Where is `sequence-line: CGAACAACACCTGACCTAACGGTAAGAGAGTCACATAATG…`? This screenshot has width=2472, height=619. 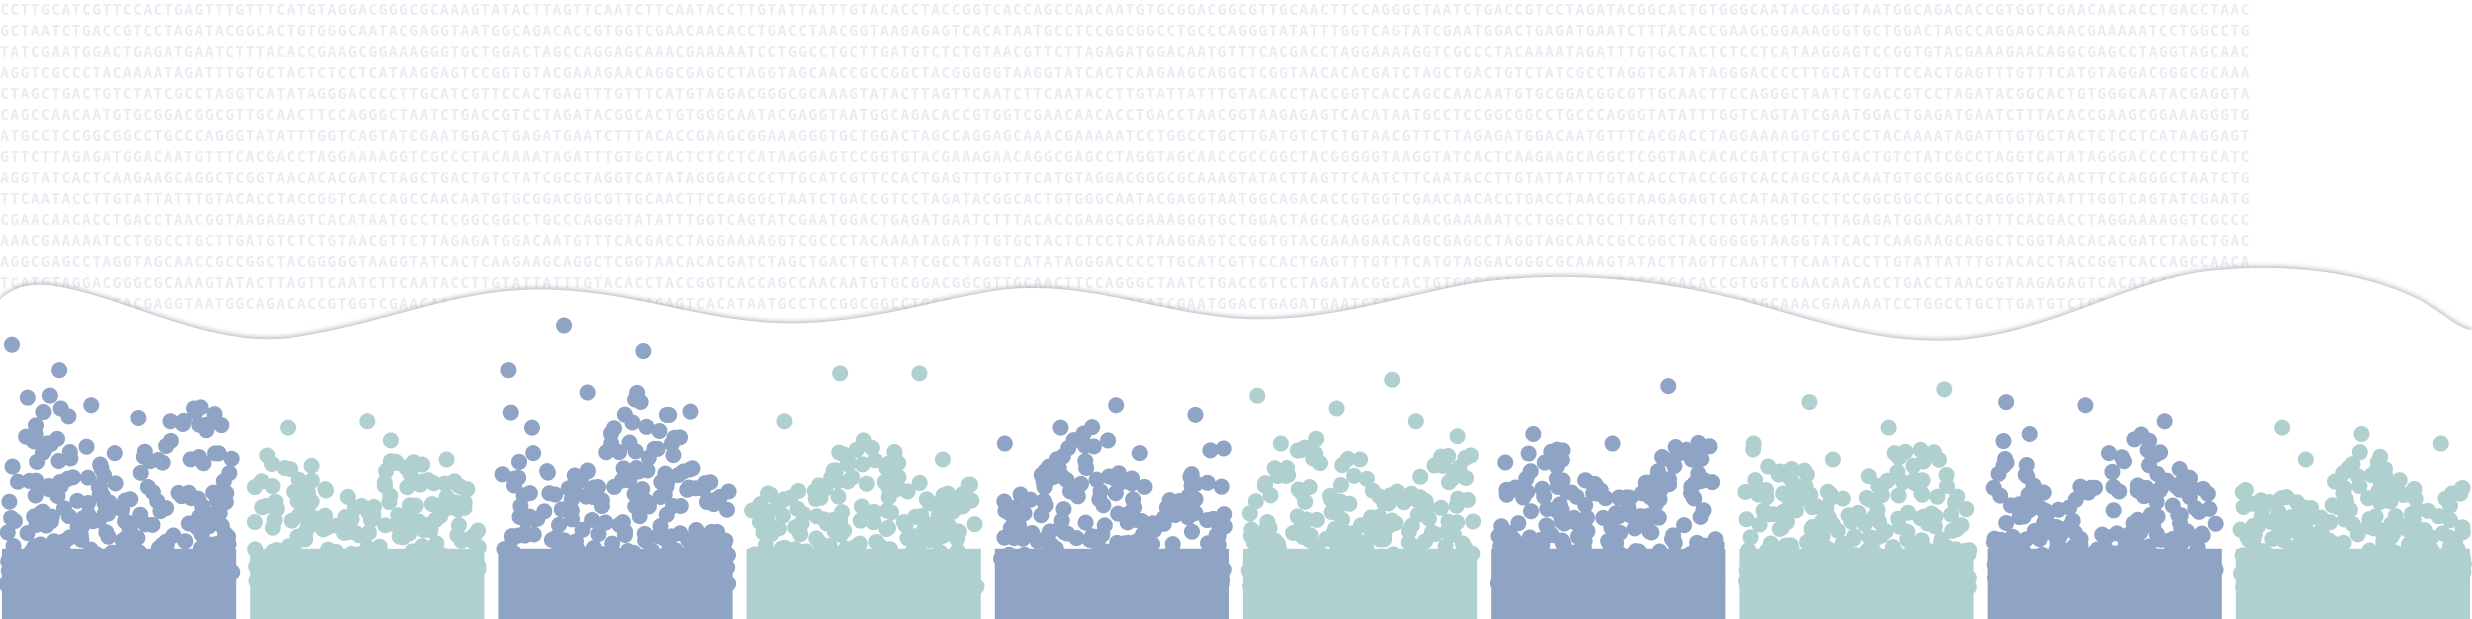 sequence-line: CGAACAACACCTGACCTAACGGTAAGAGAGTCACATAATG… is located at coordinates (1125, 220).